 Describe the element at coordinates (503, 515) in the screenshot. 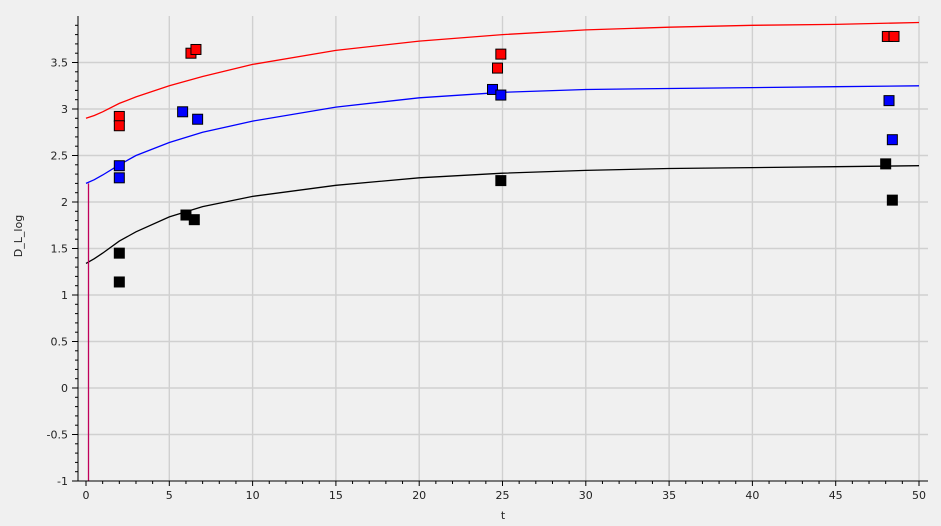

I see `x-axis-title: t` at that location.